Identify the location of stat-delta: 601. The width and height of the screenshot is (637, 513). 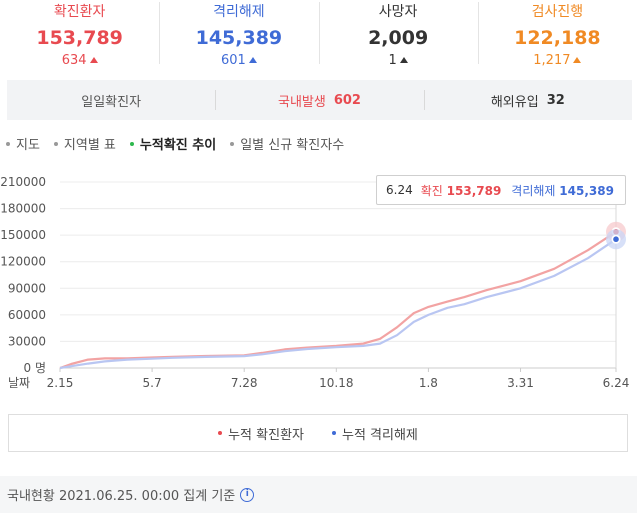
(238, 61).